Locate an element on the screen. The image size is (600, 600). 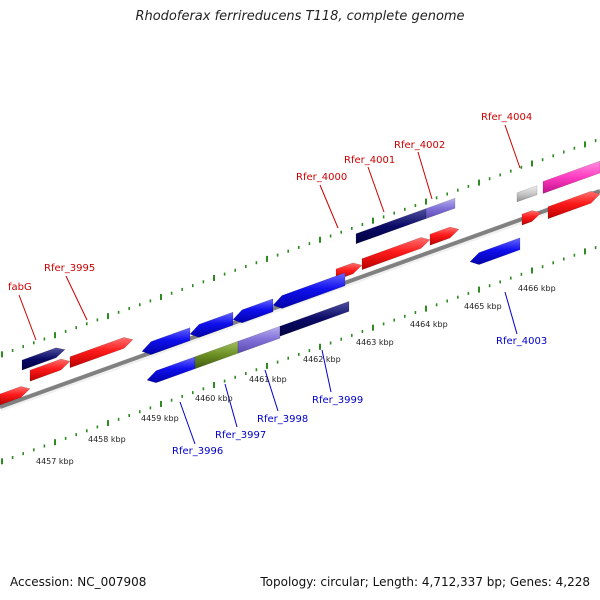
gene-label: Rfer_4002 is located at coordinates (419, 145).